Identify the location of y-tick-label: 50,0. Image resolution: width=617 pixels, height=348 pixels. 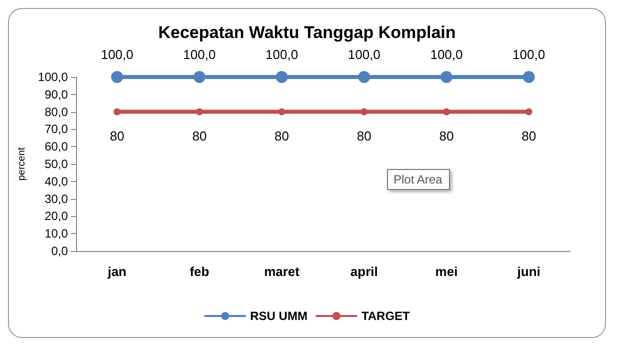
(56, 164).